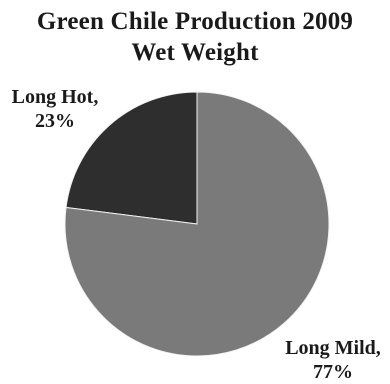 The image size is (390, 384). What do you see at coordinates (195, 21) in the screenshot?
I see `chart-title-line-1: Green Chile Production 2009` at bounding box center [195, 21].